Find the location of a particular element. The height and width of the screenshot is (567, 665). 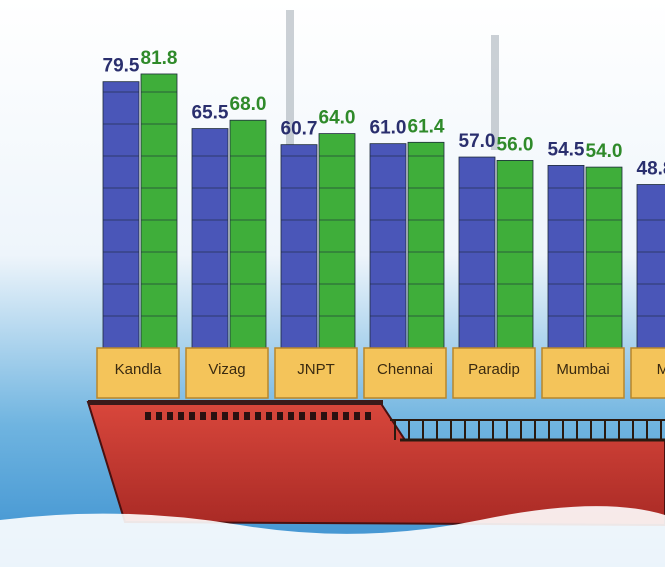

value-label: 68.0 is located at coordinates (248, 104).